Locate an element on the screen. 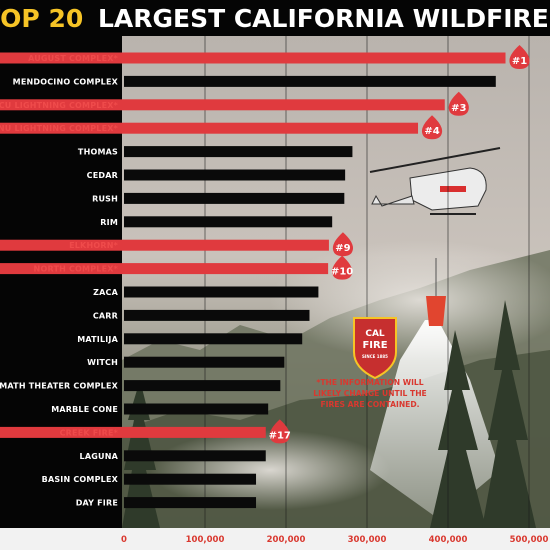  chart-title: TOP 20 LARGEST CALIFORNIA WILDFIRES is located at coordinates (275, 18).